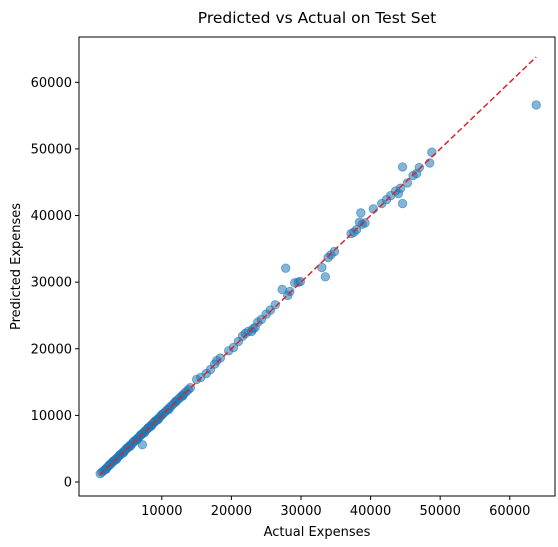  Describe the element at coordinates (161, 511) in the screenshot. I see `x-tick-label: 10000` at that location.